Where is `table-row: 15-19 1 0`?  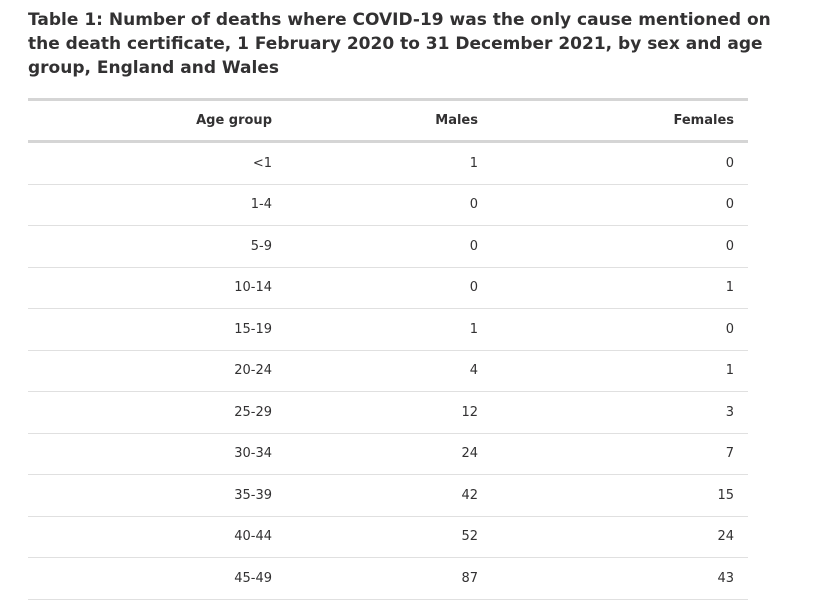
table-row: 15-19 1 0 is located at coordinates (388, 329).